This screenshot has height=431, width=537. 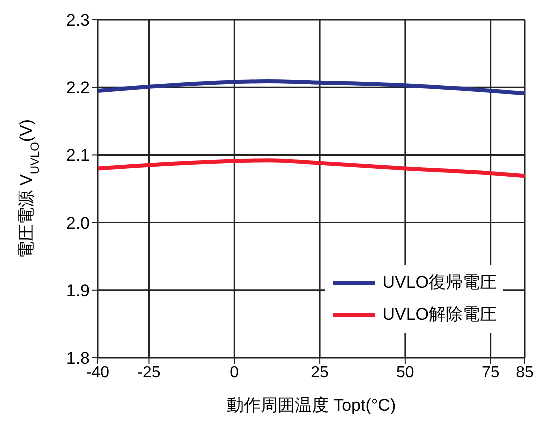 I want to click on legend-label: UVLO復帰電圧, so click(x=439, y=283).